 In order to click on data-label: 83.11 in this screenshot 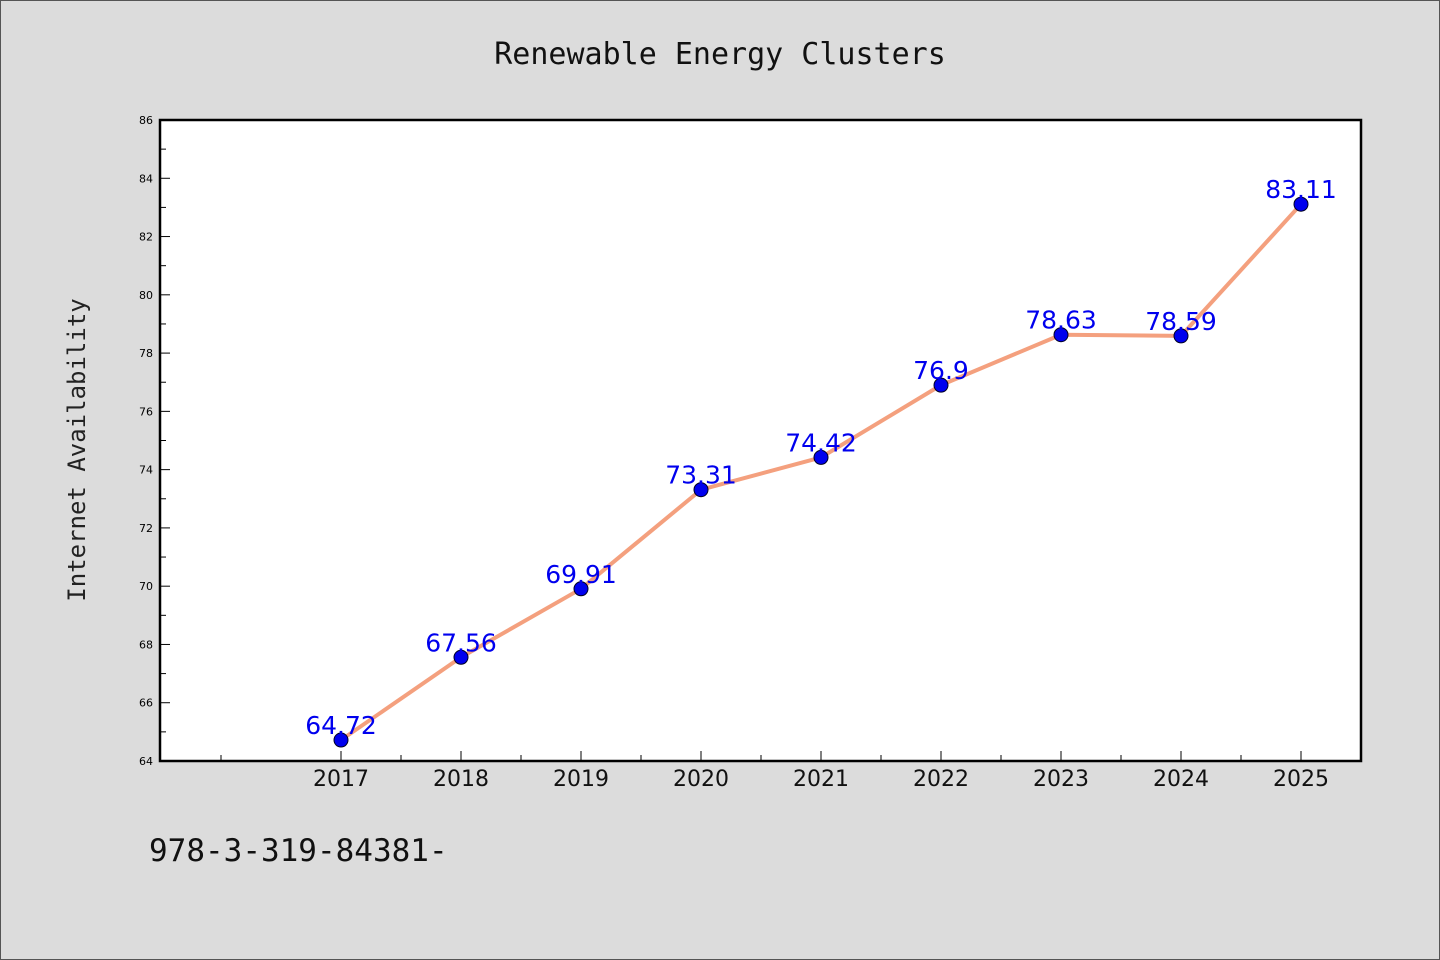, I will do `click(1301, 189)`.